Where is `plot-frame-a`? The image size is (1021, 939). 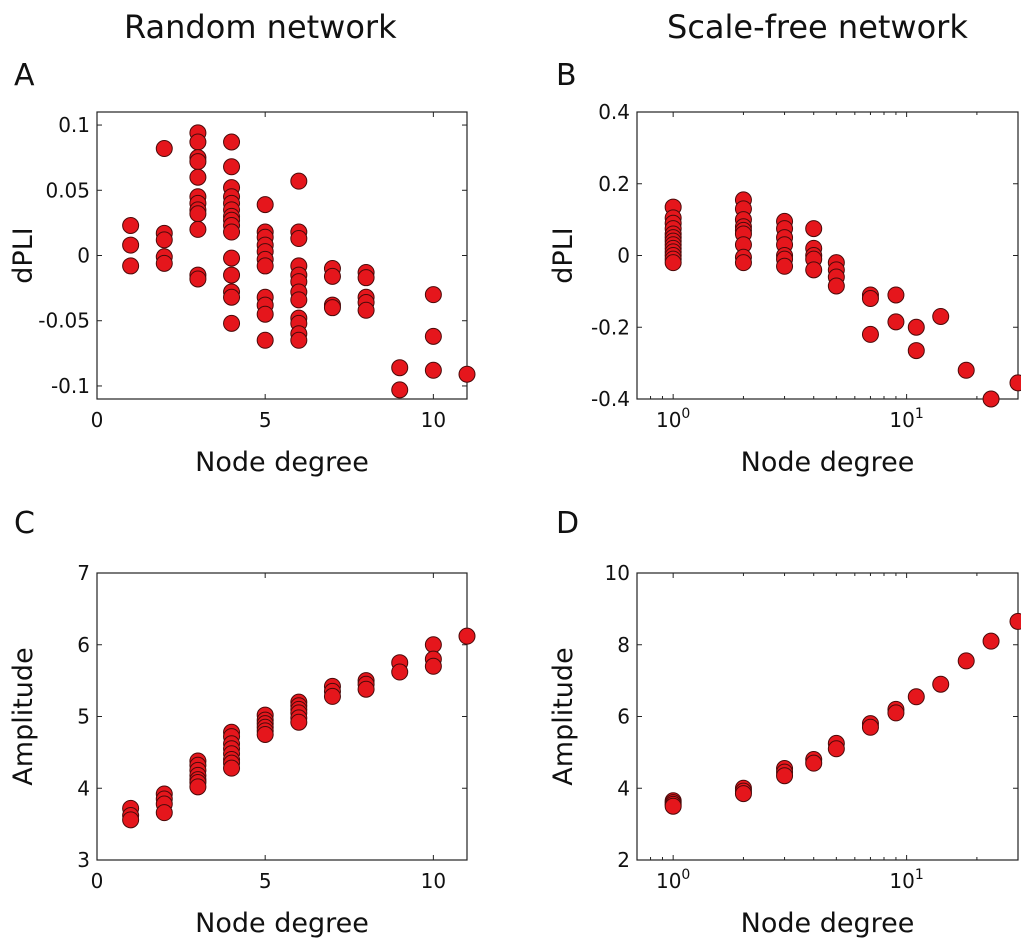 plot-frame-a is located at coordinates (282, 255).